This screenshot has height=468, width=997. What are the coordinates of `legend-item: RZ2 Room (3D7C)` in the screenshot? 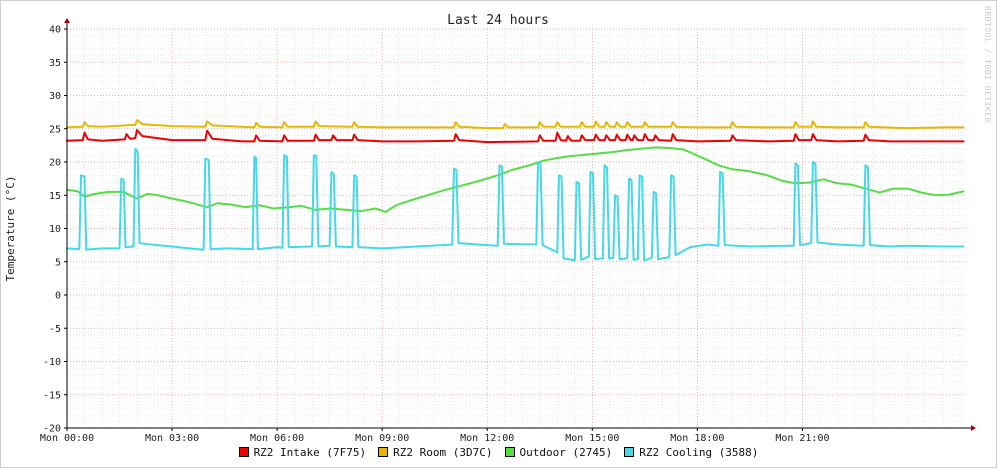 It's located at (435, 452).